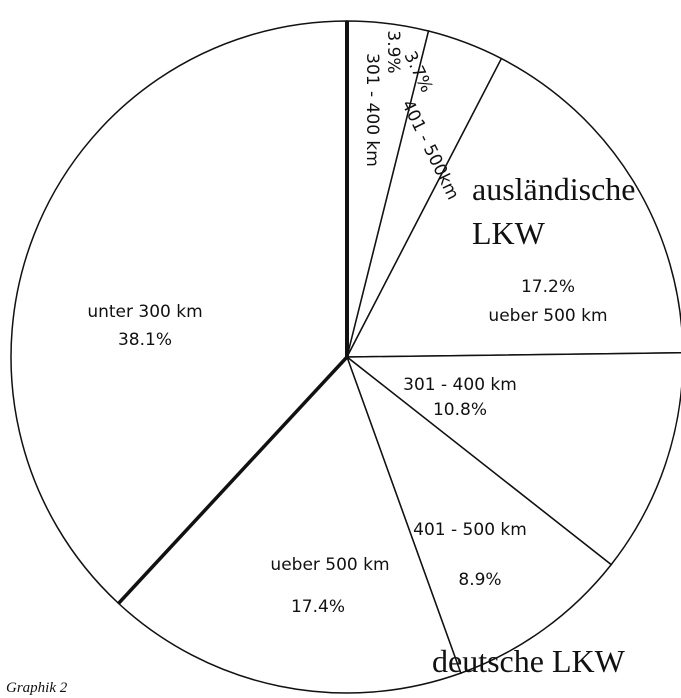 The image size is (681, 698). What do you see at coordinates (144, 312) in the screenshot?
I see `slice-label: unter 300 km` at bounding box center [144, 312].